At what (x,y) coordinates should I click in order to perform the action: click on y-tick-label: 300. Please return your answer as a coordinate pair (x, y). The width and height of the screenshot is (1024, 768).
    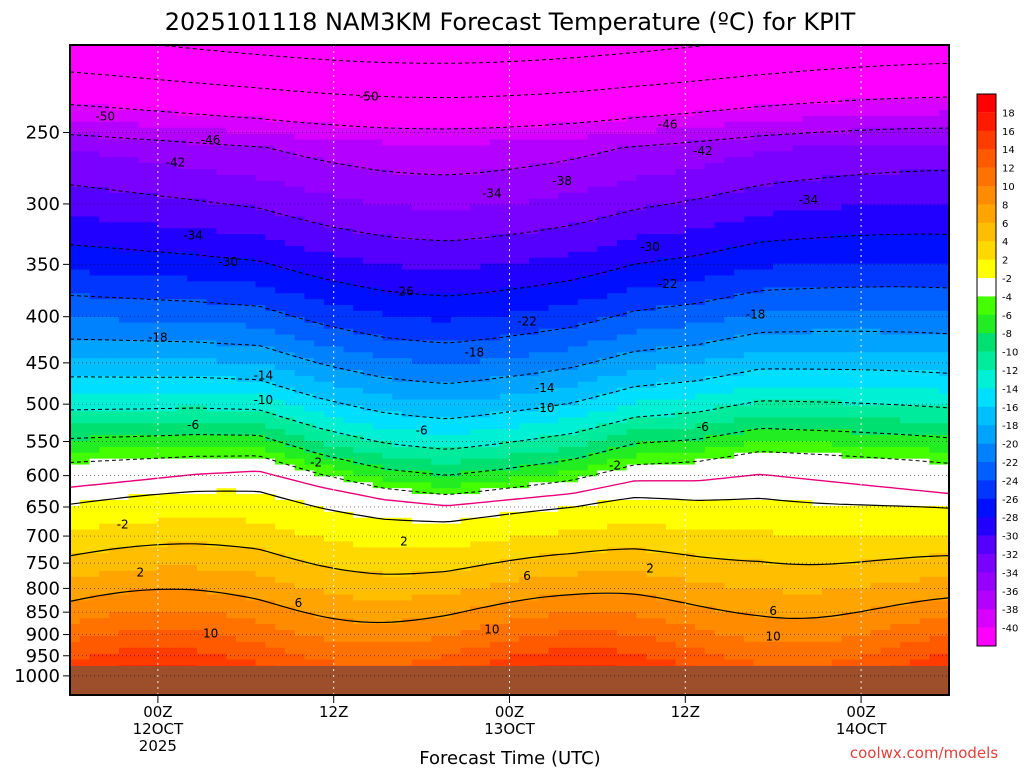
    Looking at the image, I should click on (43, 204).